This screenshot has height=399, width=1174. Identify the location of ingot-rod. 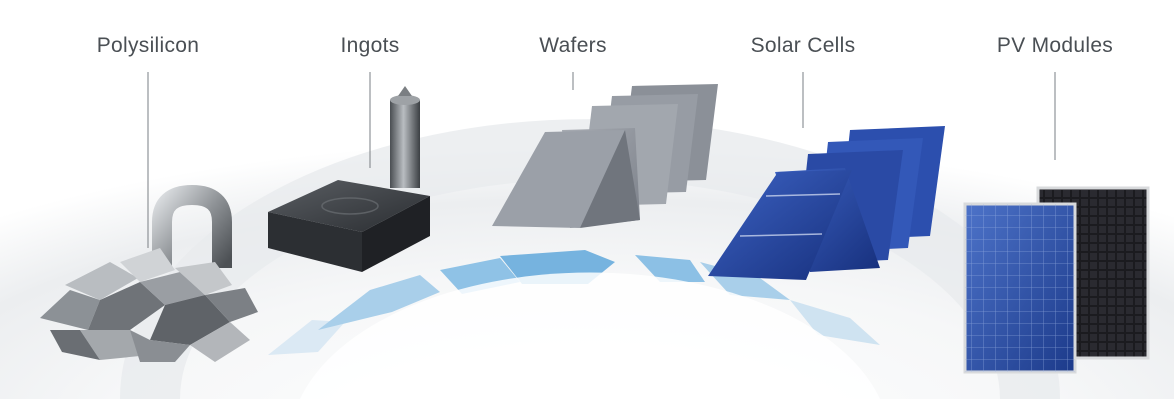
(405, 144).